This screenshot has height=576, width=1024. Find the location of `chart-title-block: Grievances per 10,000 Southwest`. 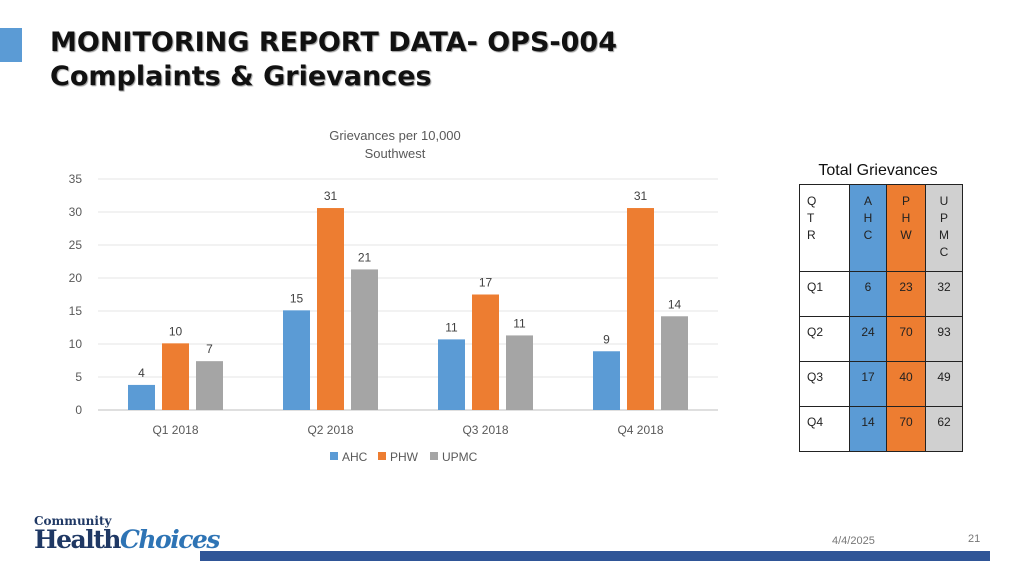

chart-title-block: Grievances per 10,000 Southwest is located at coordinates (395, 145).